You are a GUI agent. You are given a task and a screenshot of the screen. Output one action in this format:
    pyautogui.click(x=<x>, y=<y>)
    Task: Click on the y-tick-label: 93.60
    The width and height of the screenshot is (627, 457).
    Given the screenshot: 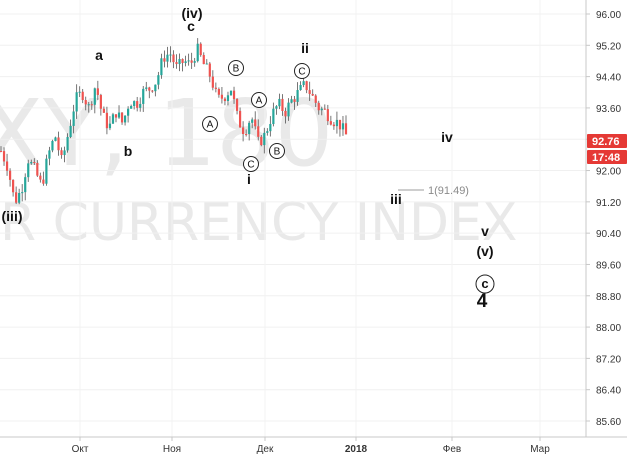 What is the action you would take?
    pyautogui.click(x=608, y=109)
    